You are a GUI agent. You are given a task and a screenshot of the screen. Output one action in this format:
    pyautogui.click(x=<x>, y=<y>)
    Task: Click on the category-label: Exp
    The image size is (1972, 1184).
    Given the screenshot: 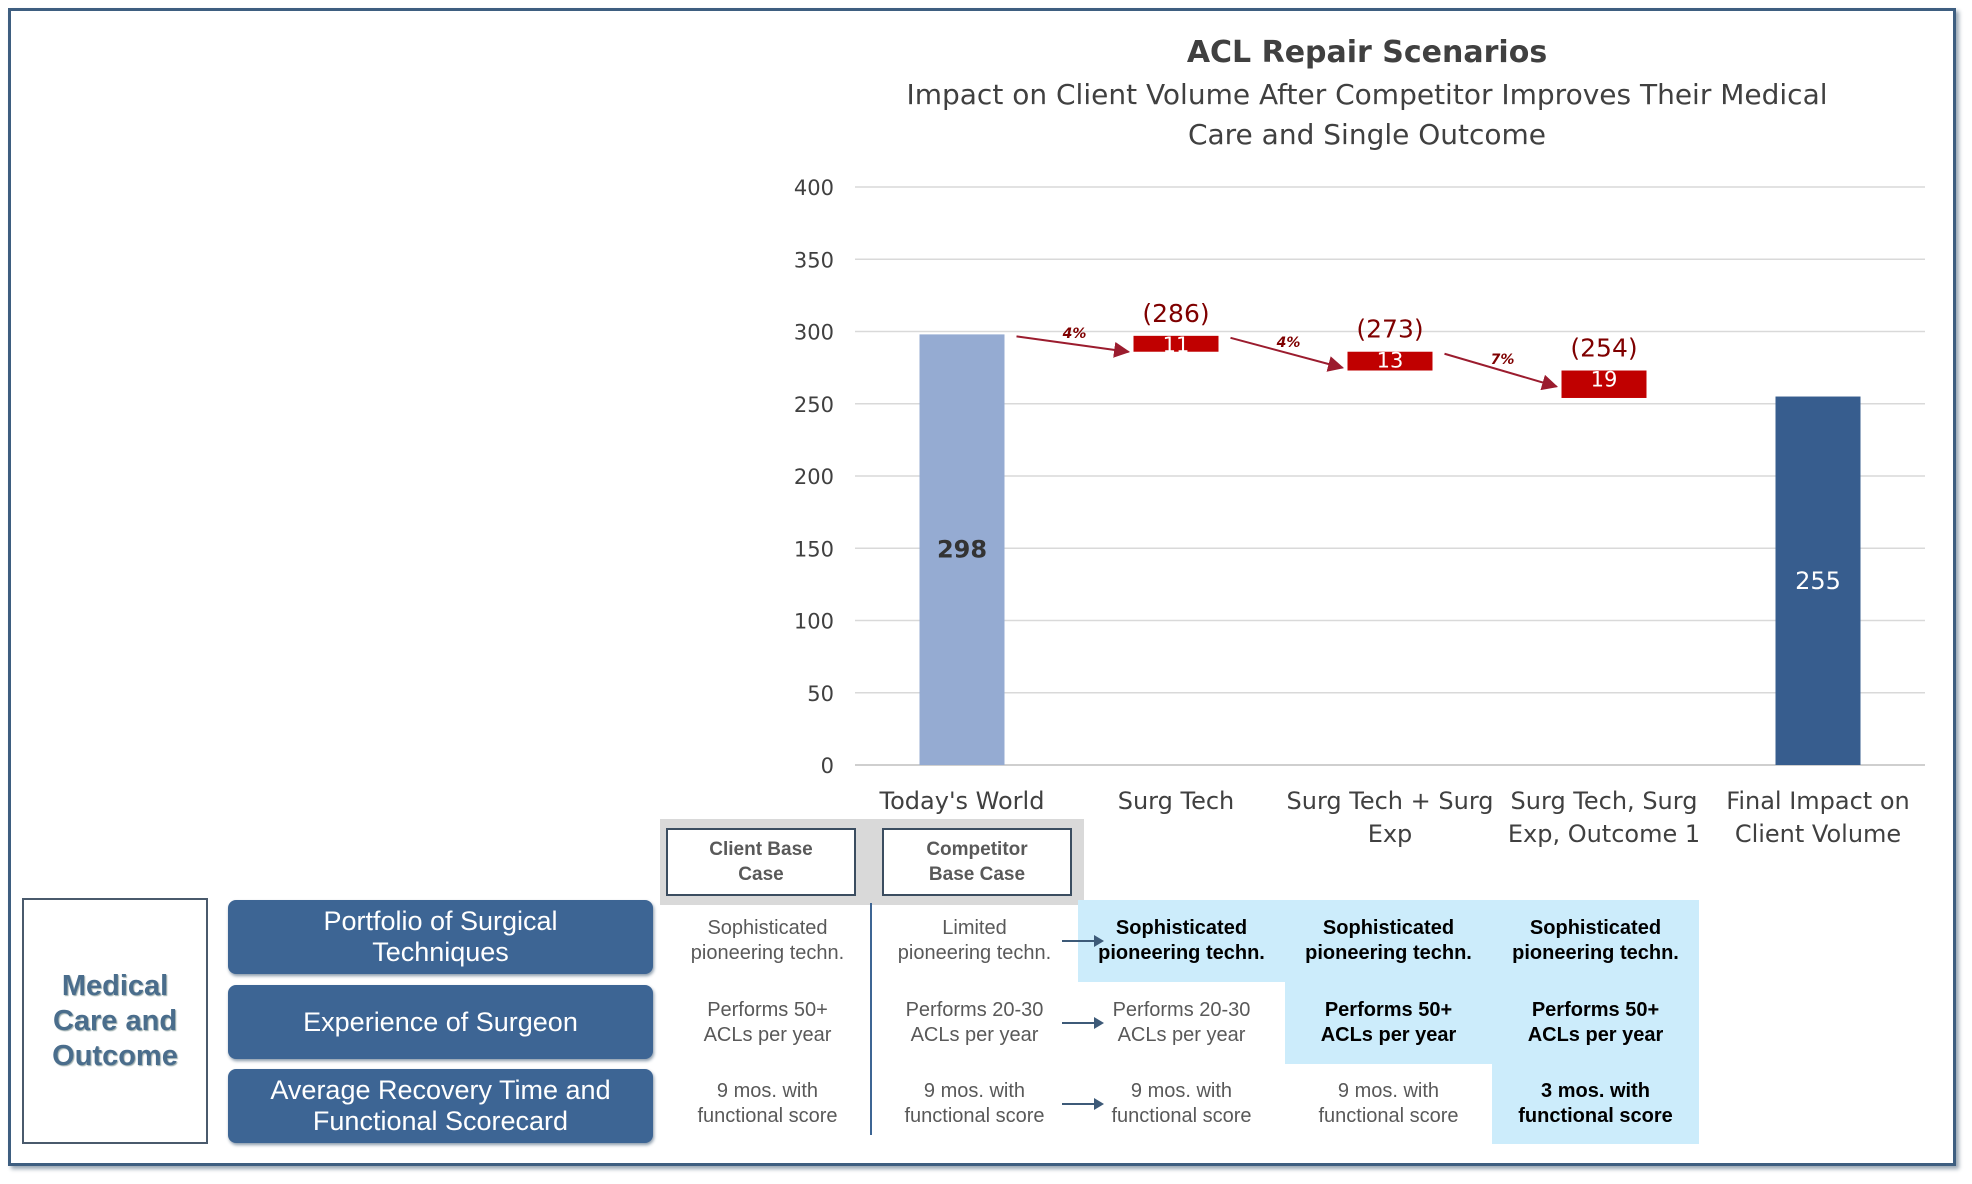 What is the action you would take?
    pyautogui.click(x=1390, y=834)
    